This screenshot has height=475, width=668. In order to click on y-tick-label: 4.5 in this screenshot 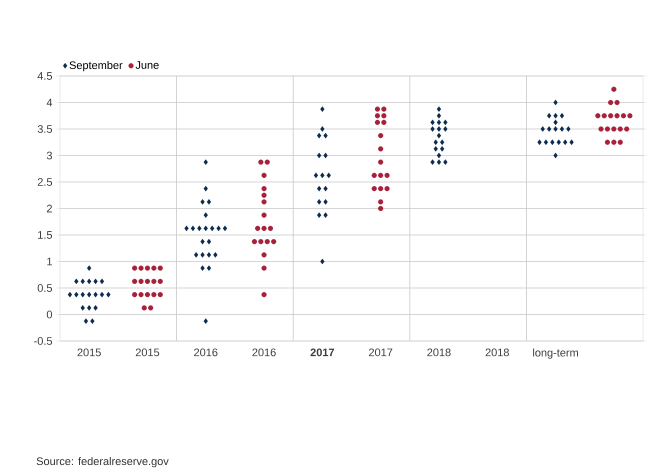, I will do `click(45, 76)`.